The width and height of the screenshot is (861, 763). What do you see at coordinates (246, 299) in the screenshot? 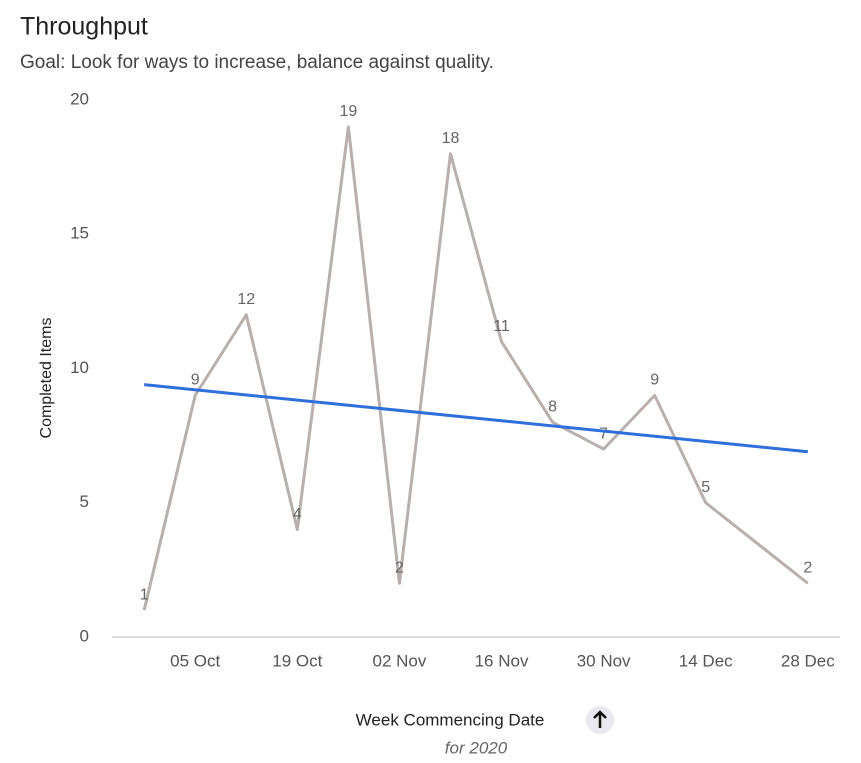
I see `data-label: 12` at bounding box center [246, 299].